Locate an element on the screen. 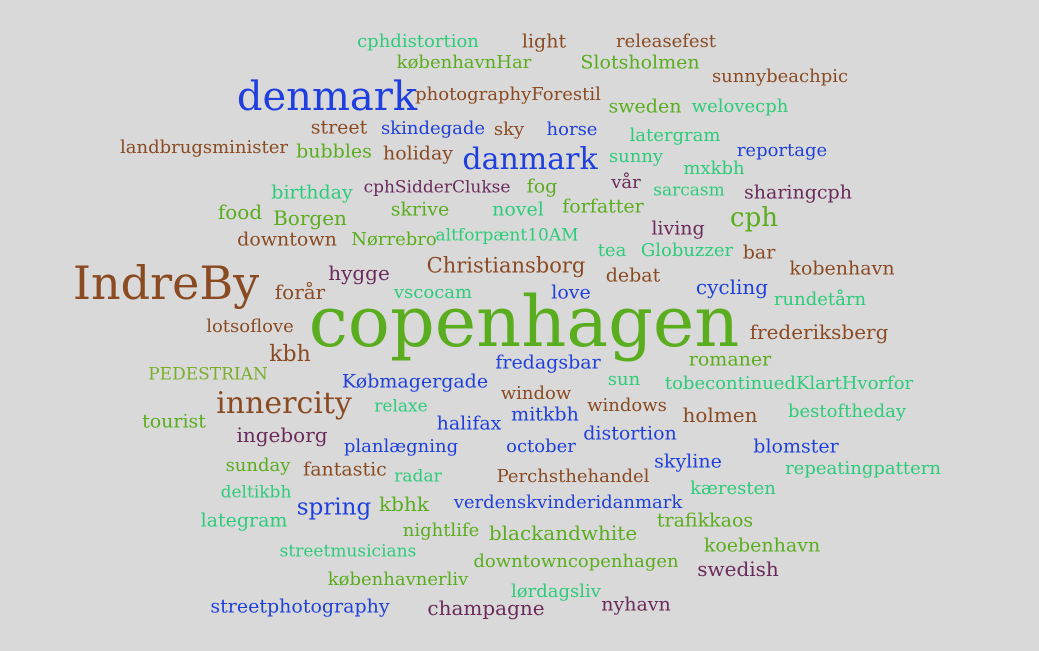 This screenshot has height=651, width=1039. tag-kobenhavnerliv: københavnerliv is located at coordinates (398, 579).